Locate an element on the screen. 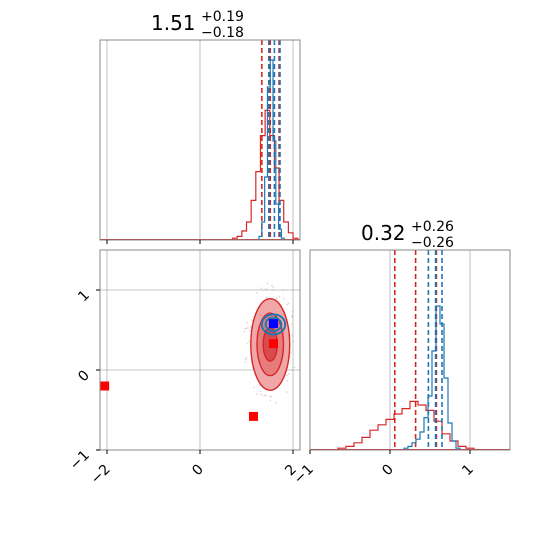 Image resolution: width=550 pixels, height=550 pixels. title-param1-plus: +0.19 is located at coordinates (222, 17).